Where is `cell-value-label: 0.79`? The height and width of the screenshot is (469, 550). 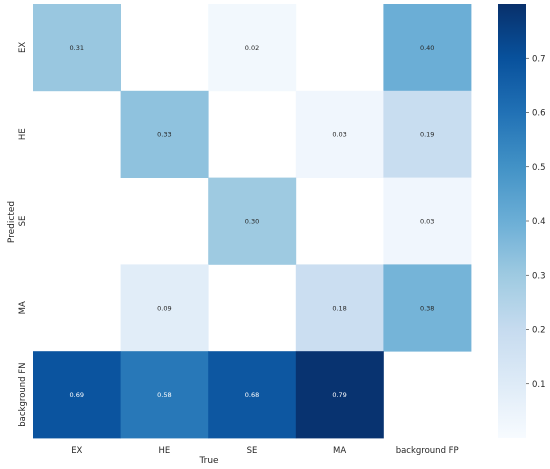
cell-value-label: 0.79 is located at coordinates (339, 395).